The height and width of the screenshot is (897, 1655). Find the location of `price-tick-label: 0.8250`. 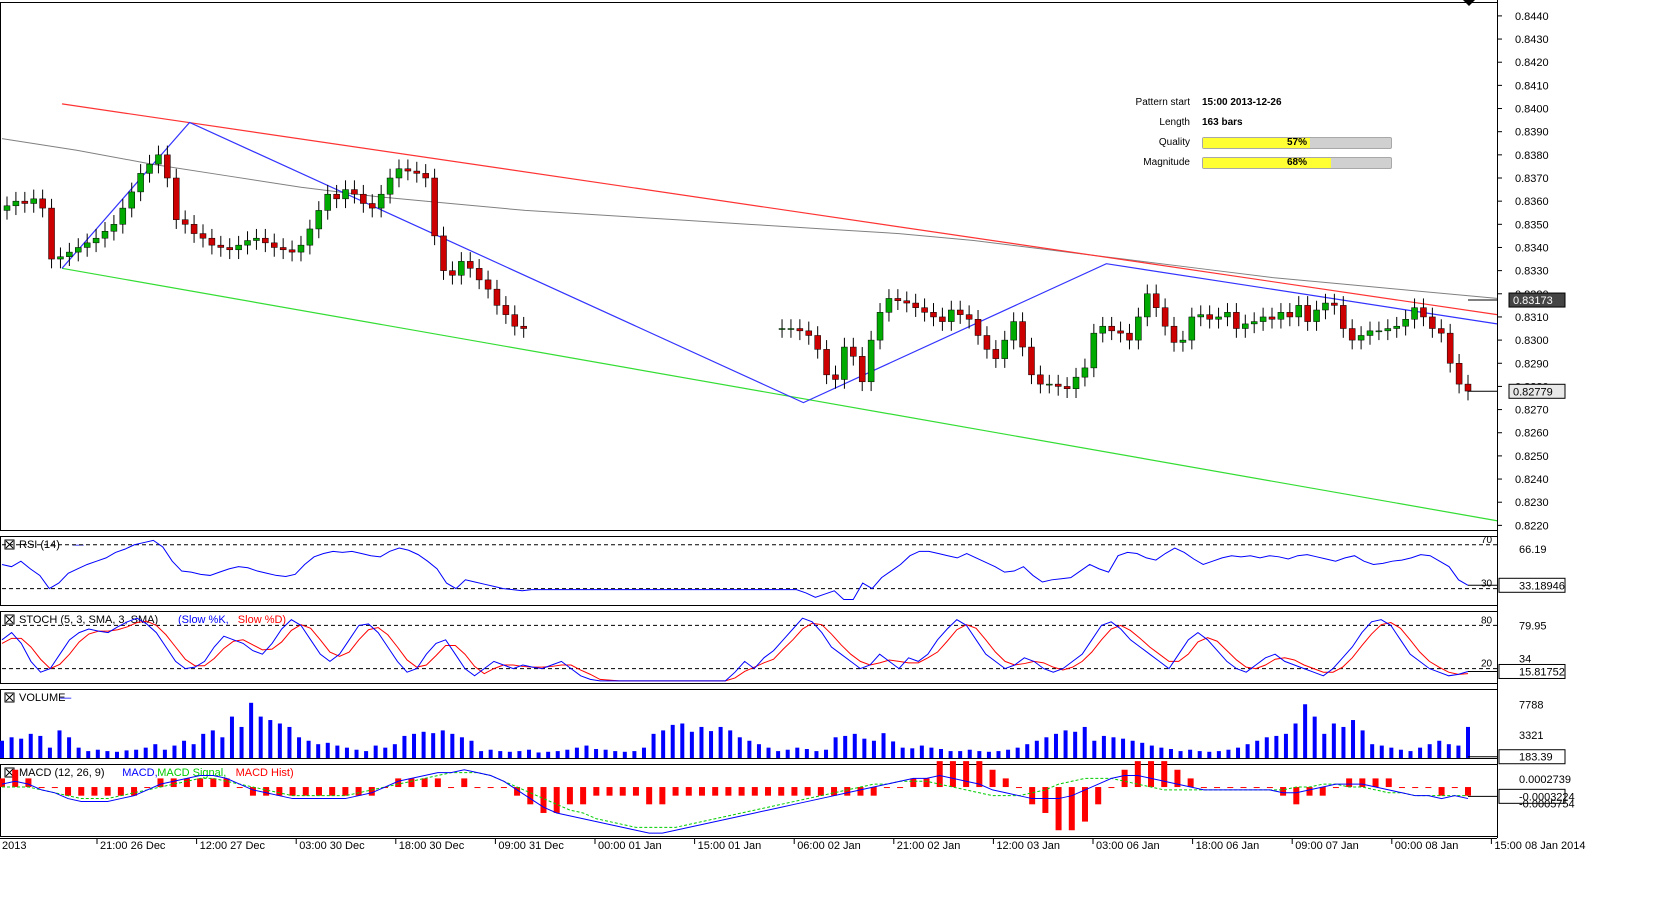

price-tick-label: 0.8250 is located at coordinates (1532, 457).